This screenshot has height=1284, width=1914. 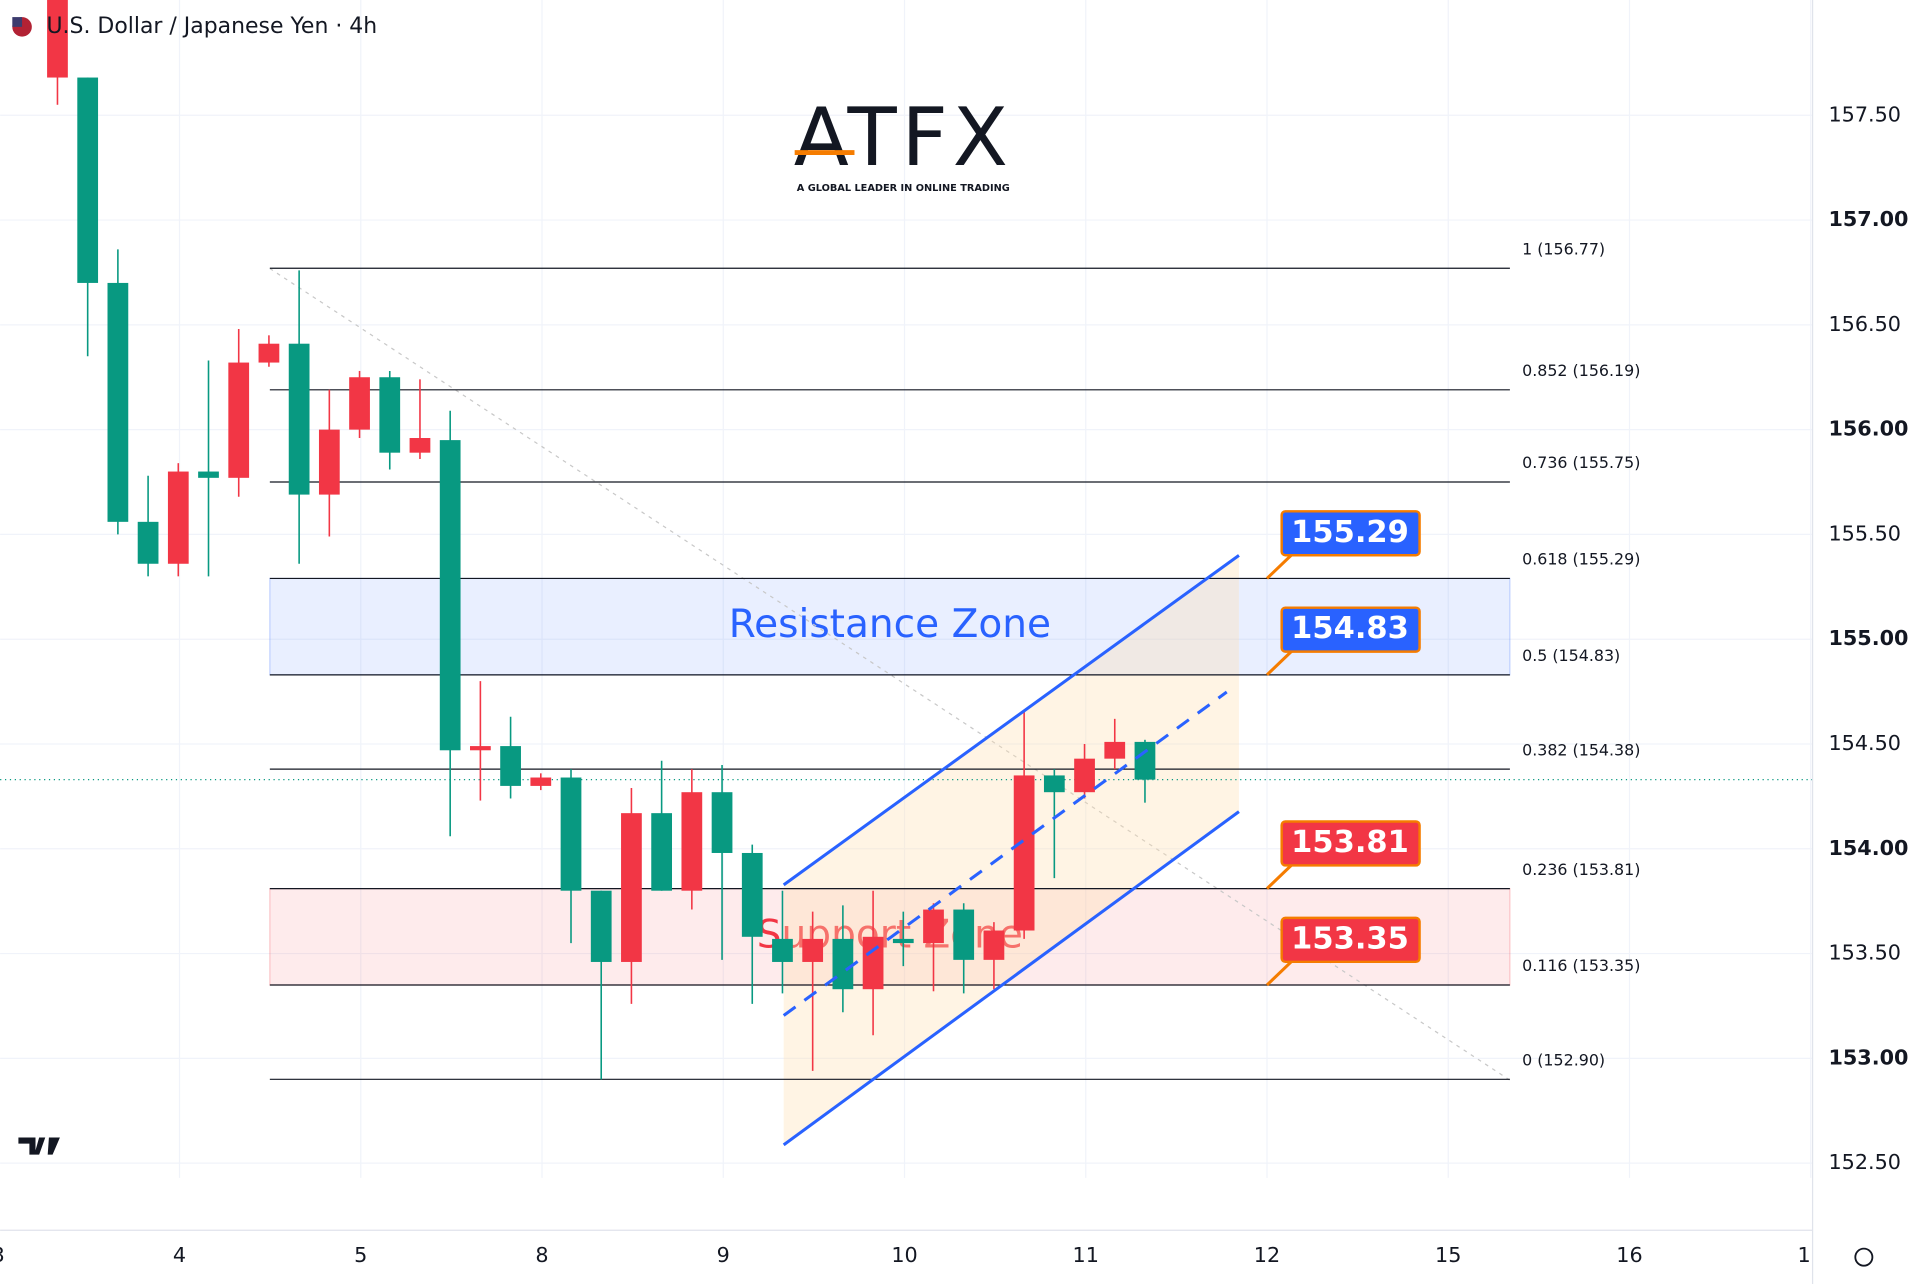 I want to click on flag-canton, so click(x=17, y=22).